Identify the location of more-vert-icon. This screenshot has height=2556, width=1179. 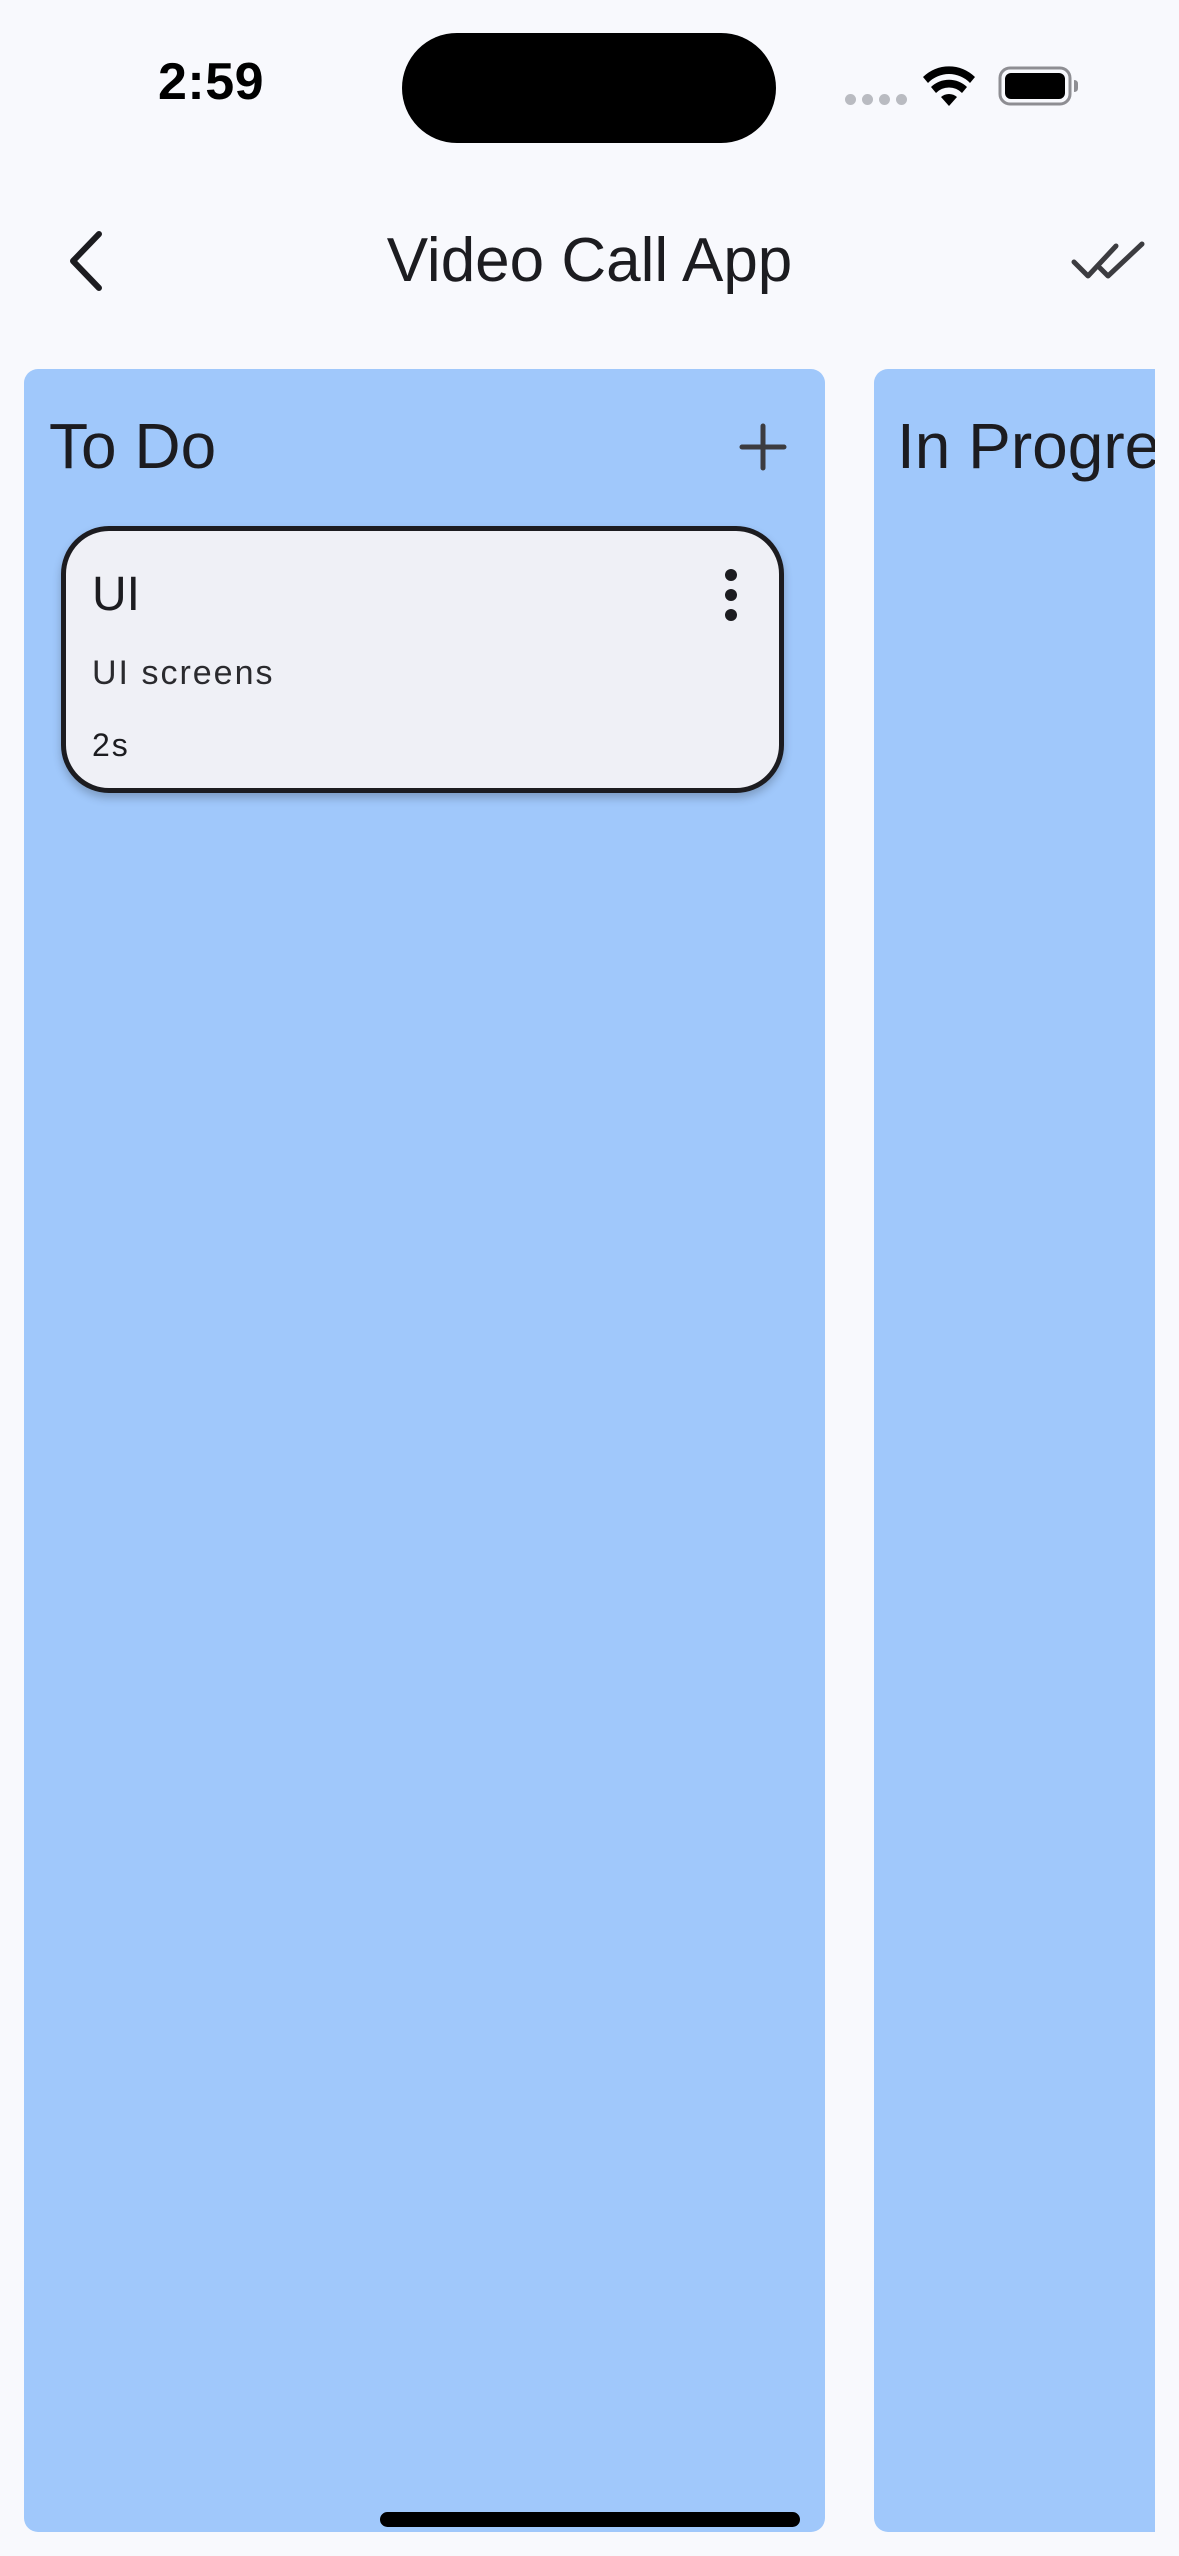
(731, 595).